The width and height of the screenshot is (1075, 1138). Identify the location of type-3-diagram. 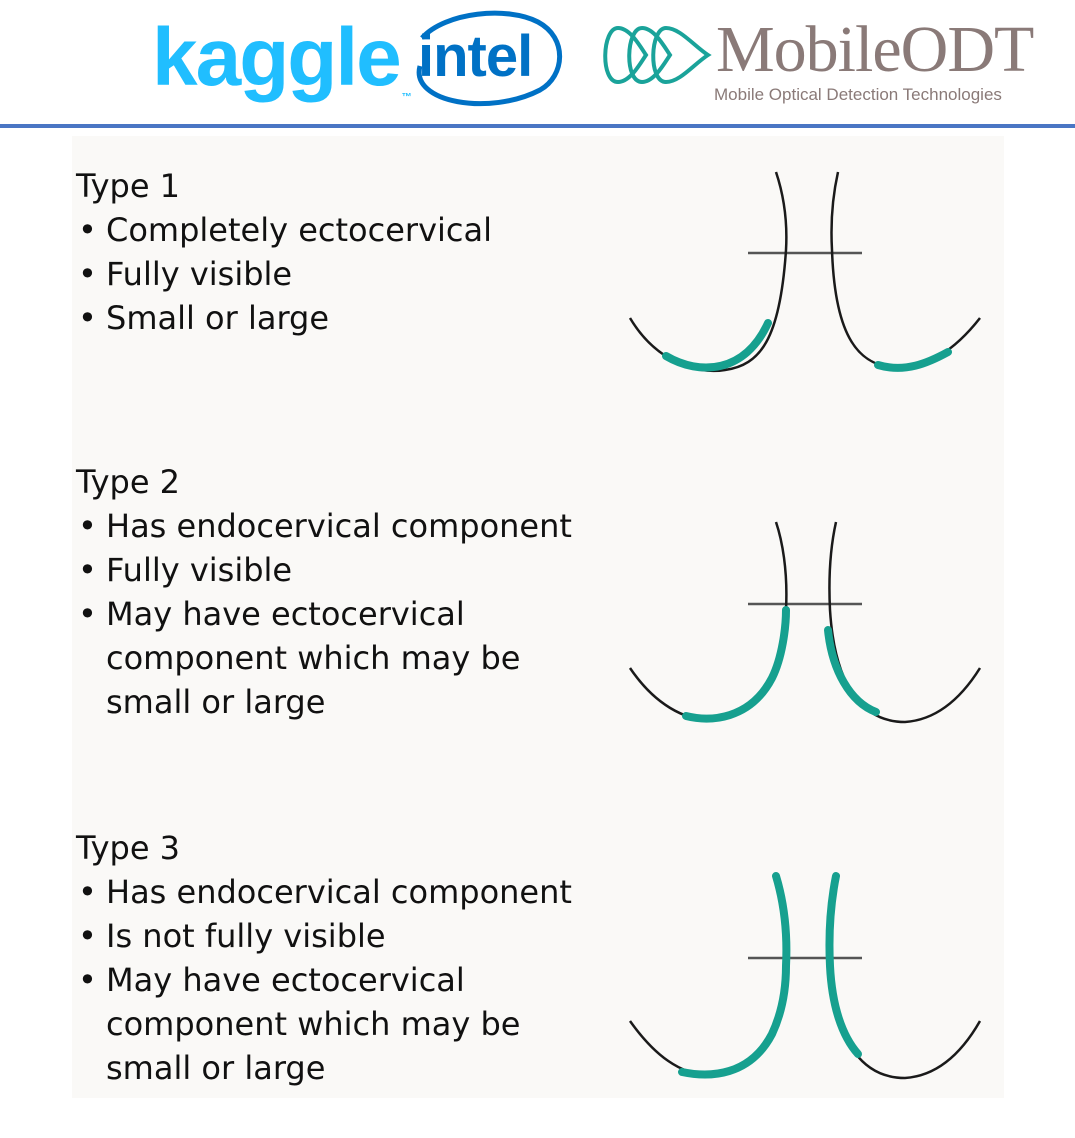
(805, 976).